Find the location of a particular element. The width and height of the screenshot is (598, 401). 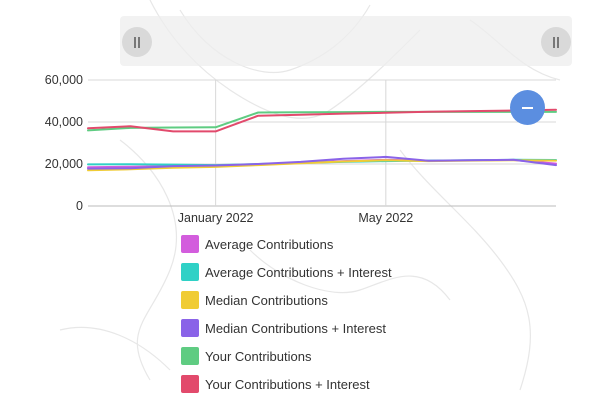

legend-item: Average Contributions is located at coordinates (286, 244).